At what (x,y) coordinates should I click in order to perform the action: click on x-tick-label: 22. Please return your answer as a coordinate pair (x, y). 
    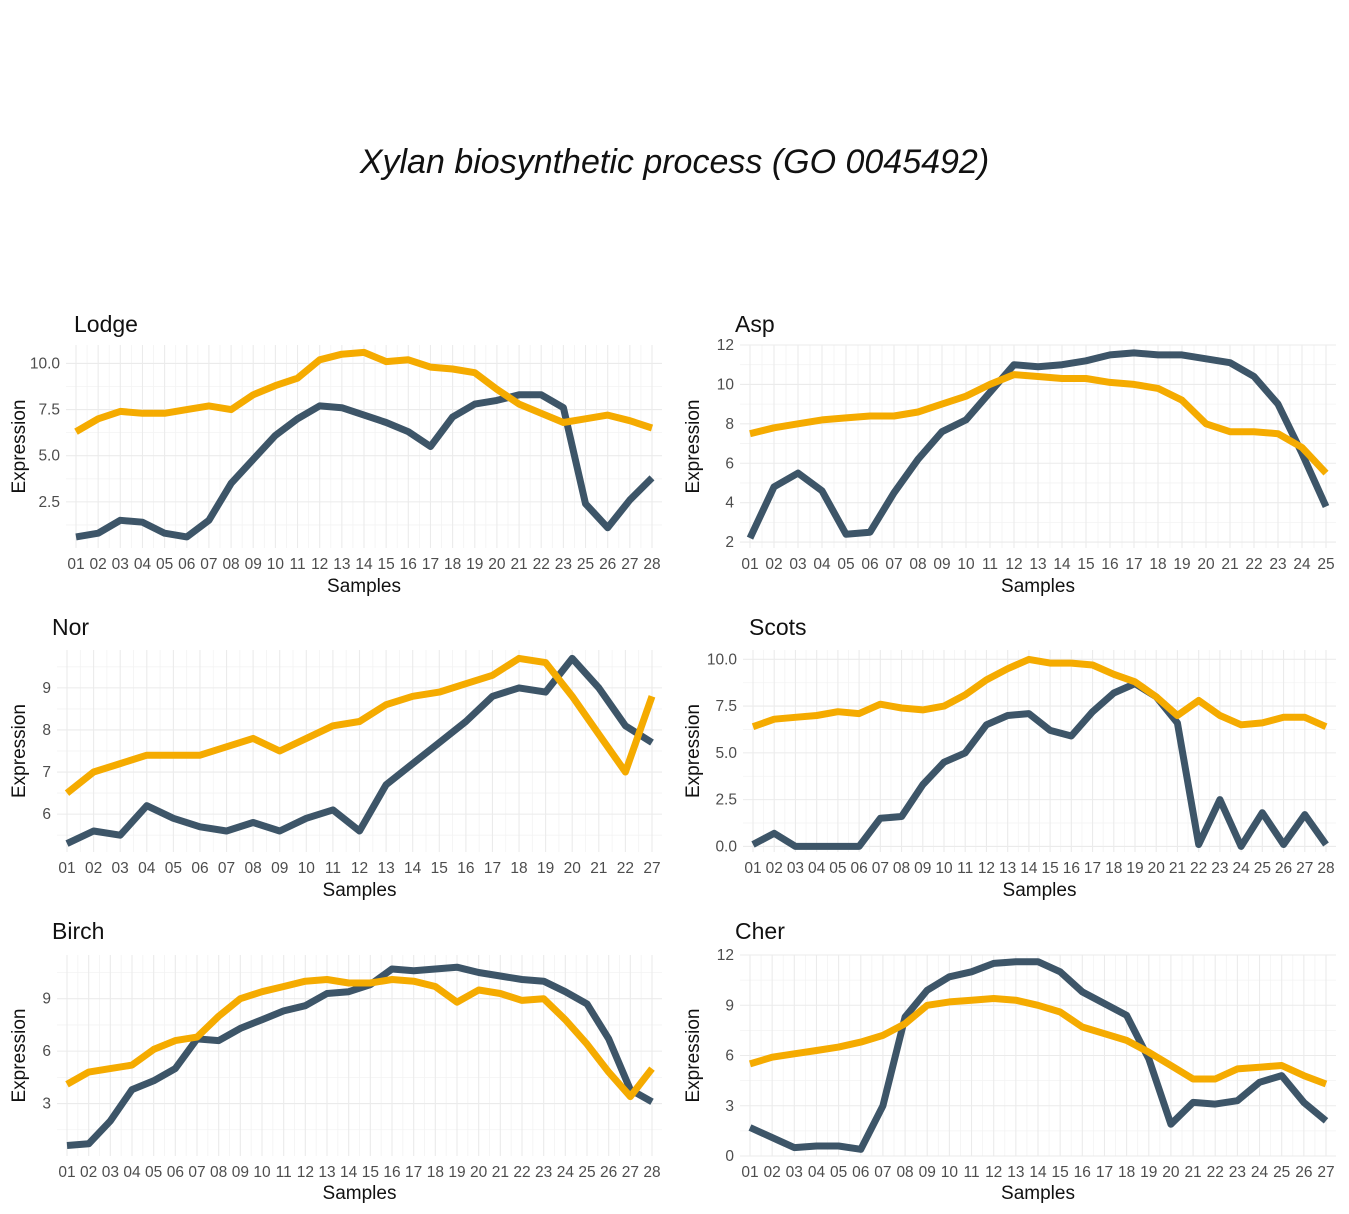
    Looking at the image, I should click on (541, 564).